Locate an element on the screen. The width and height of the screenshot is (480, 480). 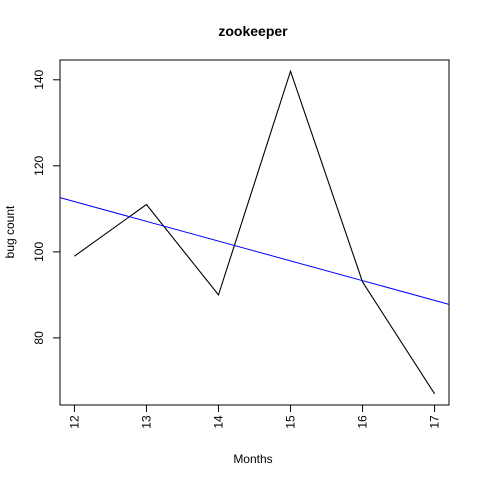
chart-title: zookeeper is located at coordinates (253, 31).